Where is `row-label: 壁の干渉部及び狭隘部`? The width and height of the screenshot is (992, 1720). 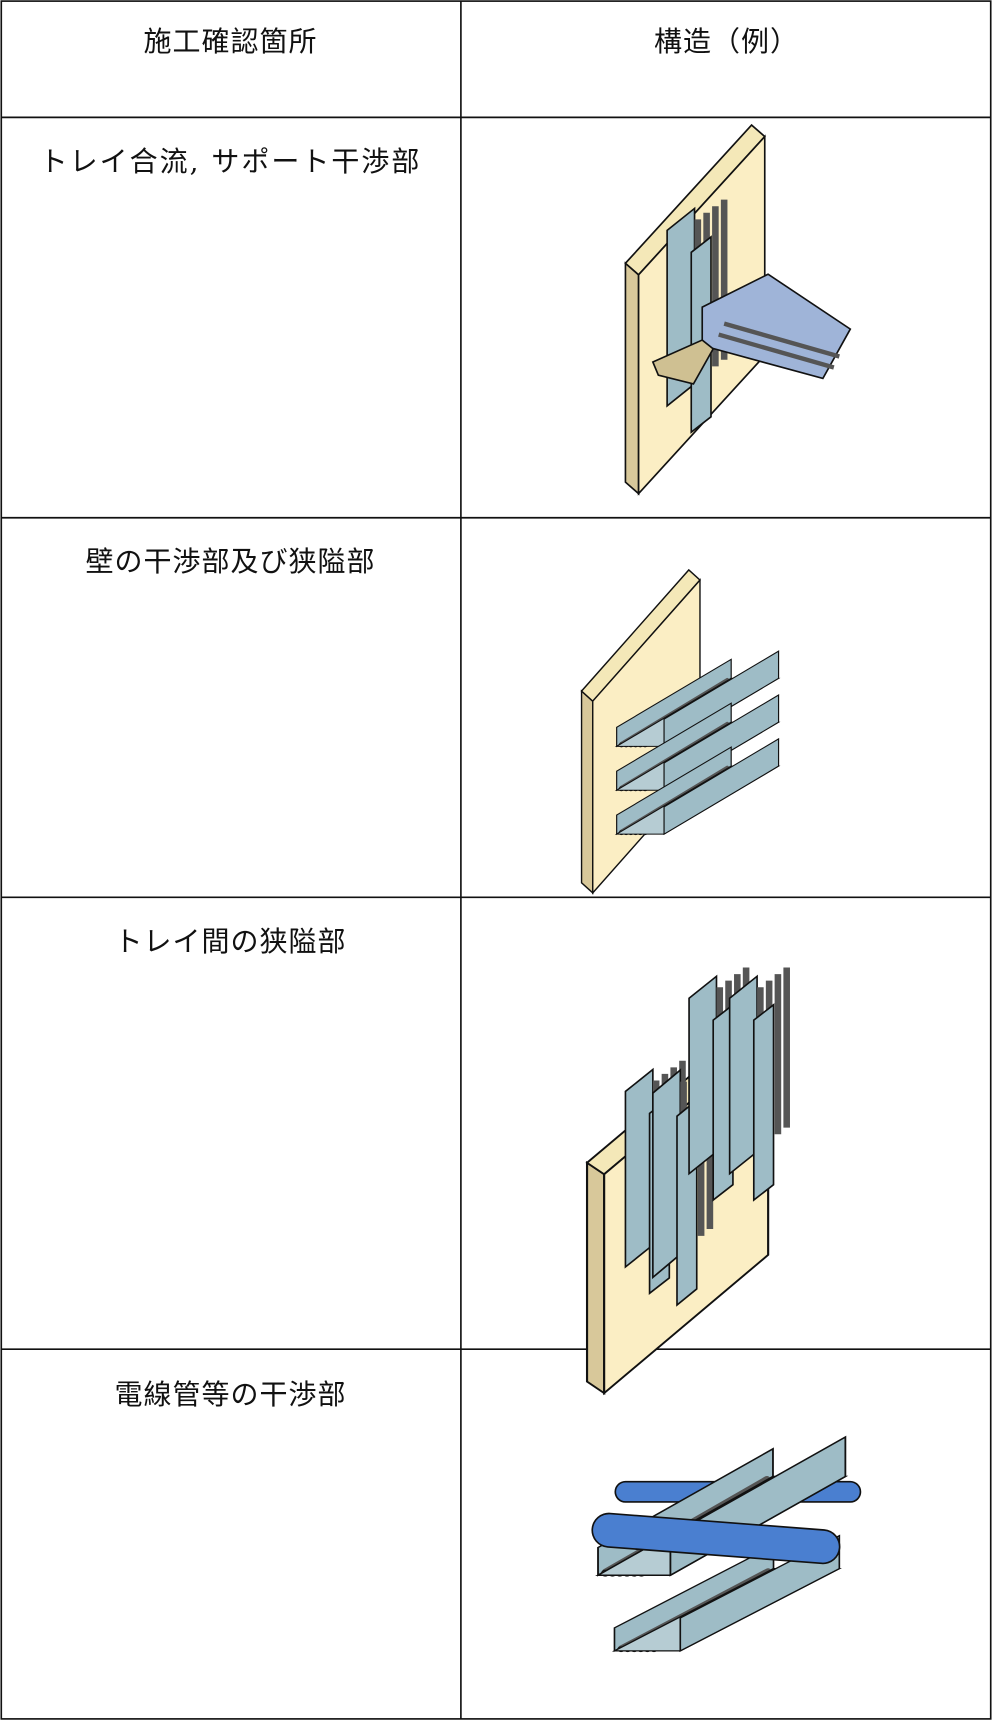
row-label: 壁の干渉部及び狭隘部 is located at coordinates (230, 561).